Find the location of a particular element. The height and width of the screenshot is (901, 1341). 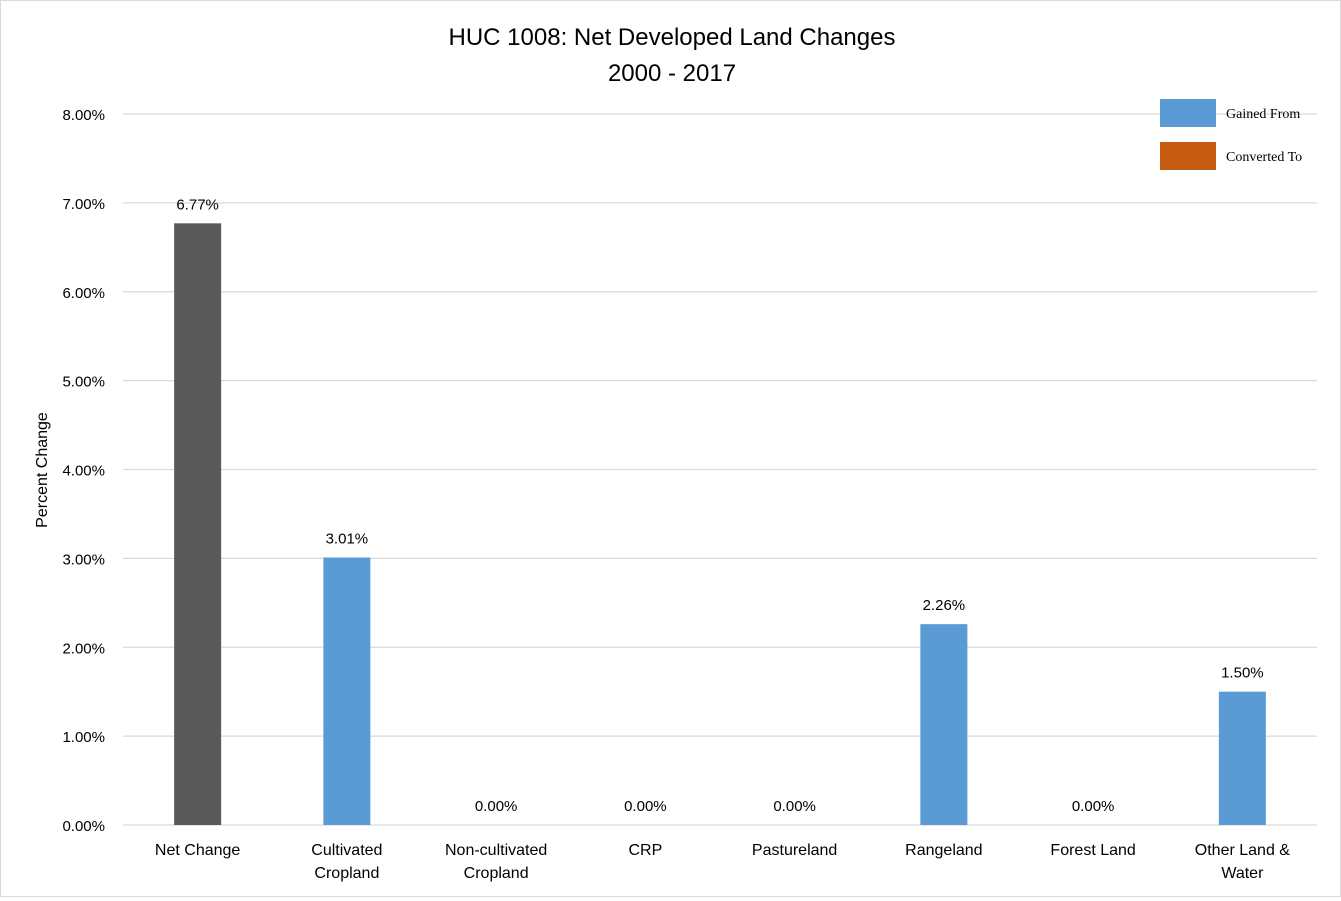

y-axis-label: Percent Change is located at coordinates (42, 470).